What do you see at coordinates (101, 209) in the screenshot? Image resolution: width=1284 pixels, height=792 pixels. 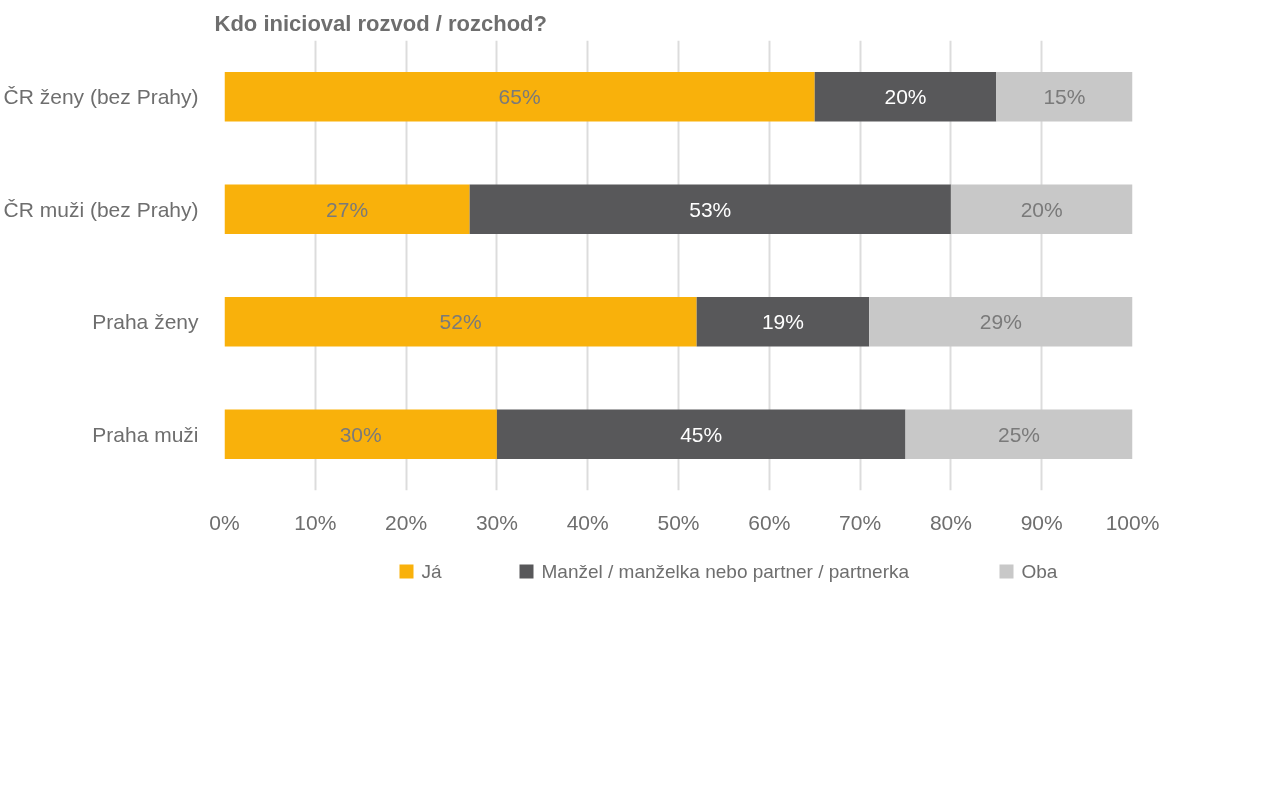 I see `y-tick-label: ČR muži (bez Prahy)` at bounding box center [101, 209].